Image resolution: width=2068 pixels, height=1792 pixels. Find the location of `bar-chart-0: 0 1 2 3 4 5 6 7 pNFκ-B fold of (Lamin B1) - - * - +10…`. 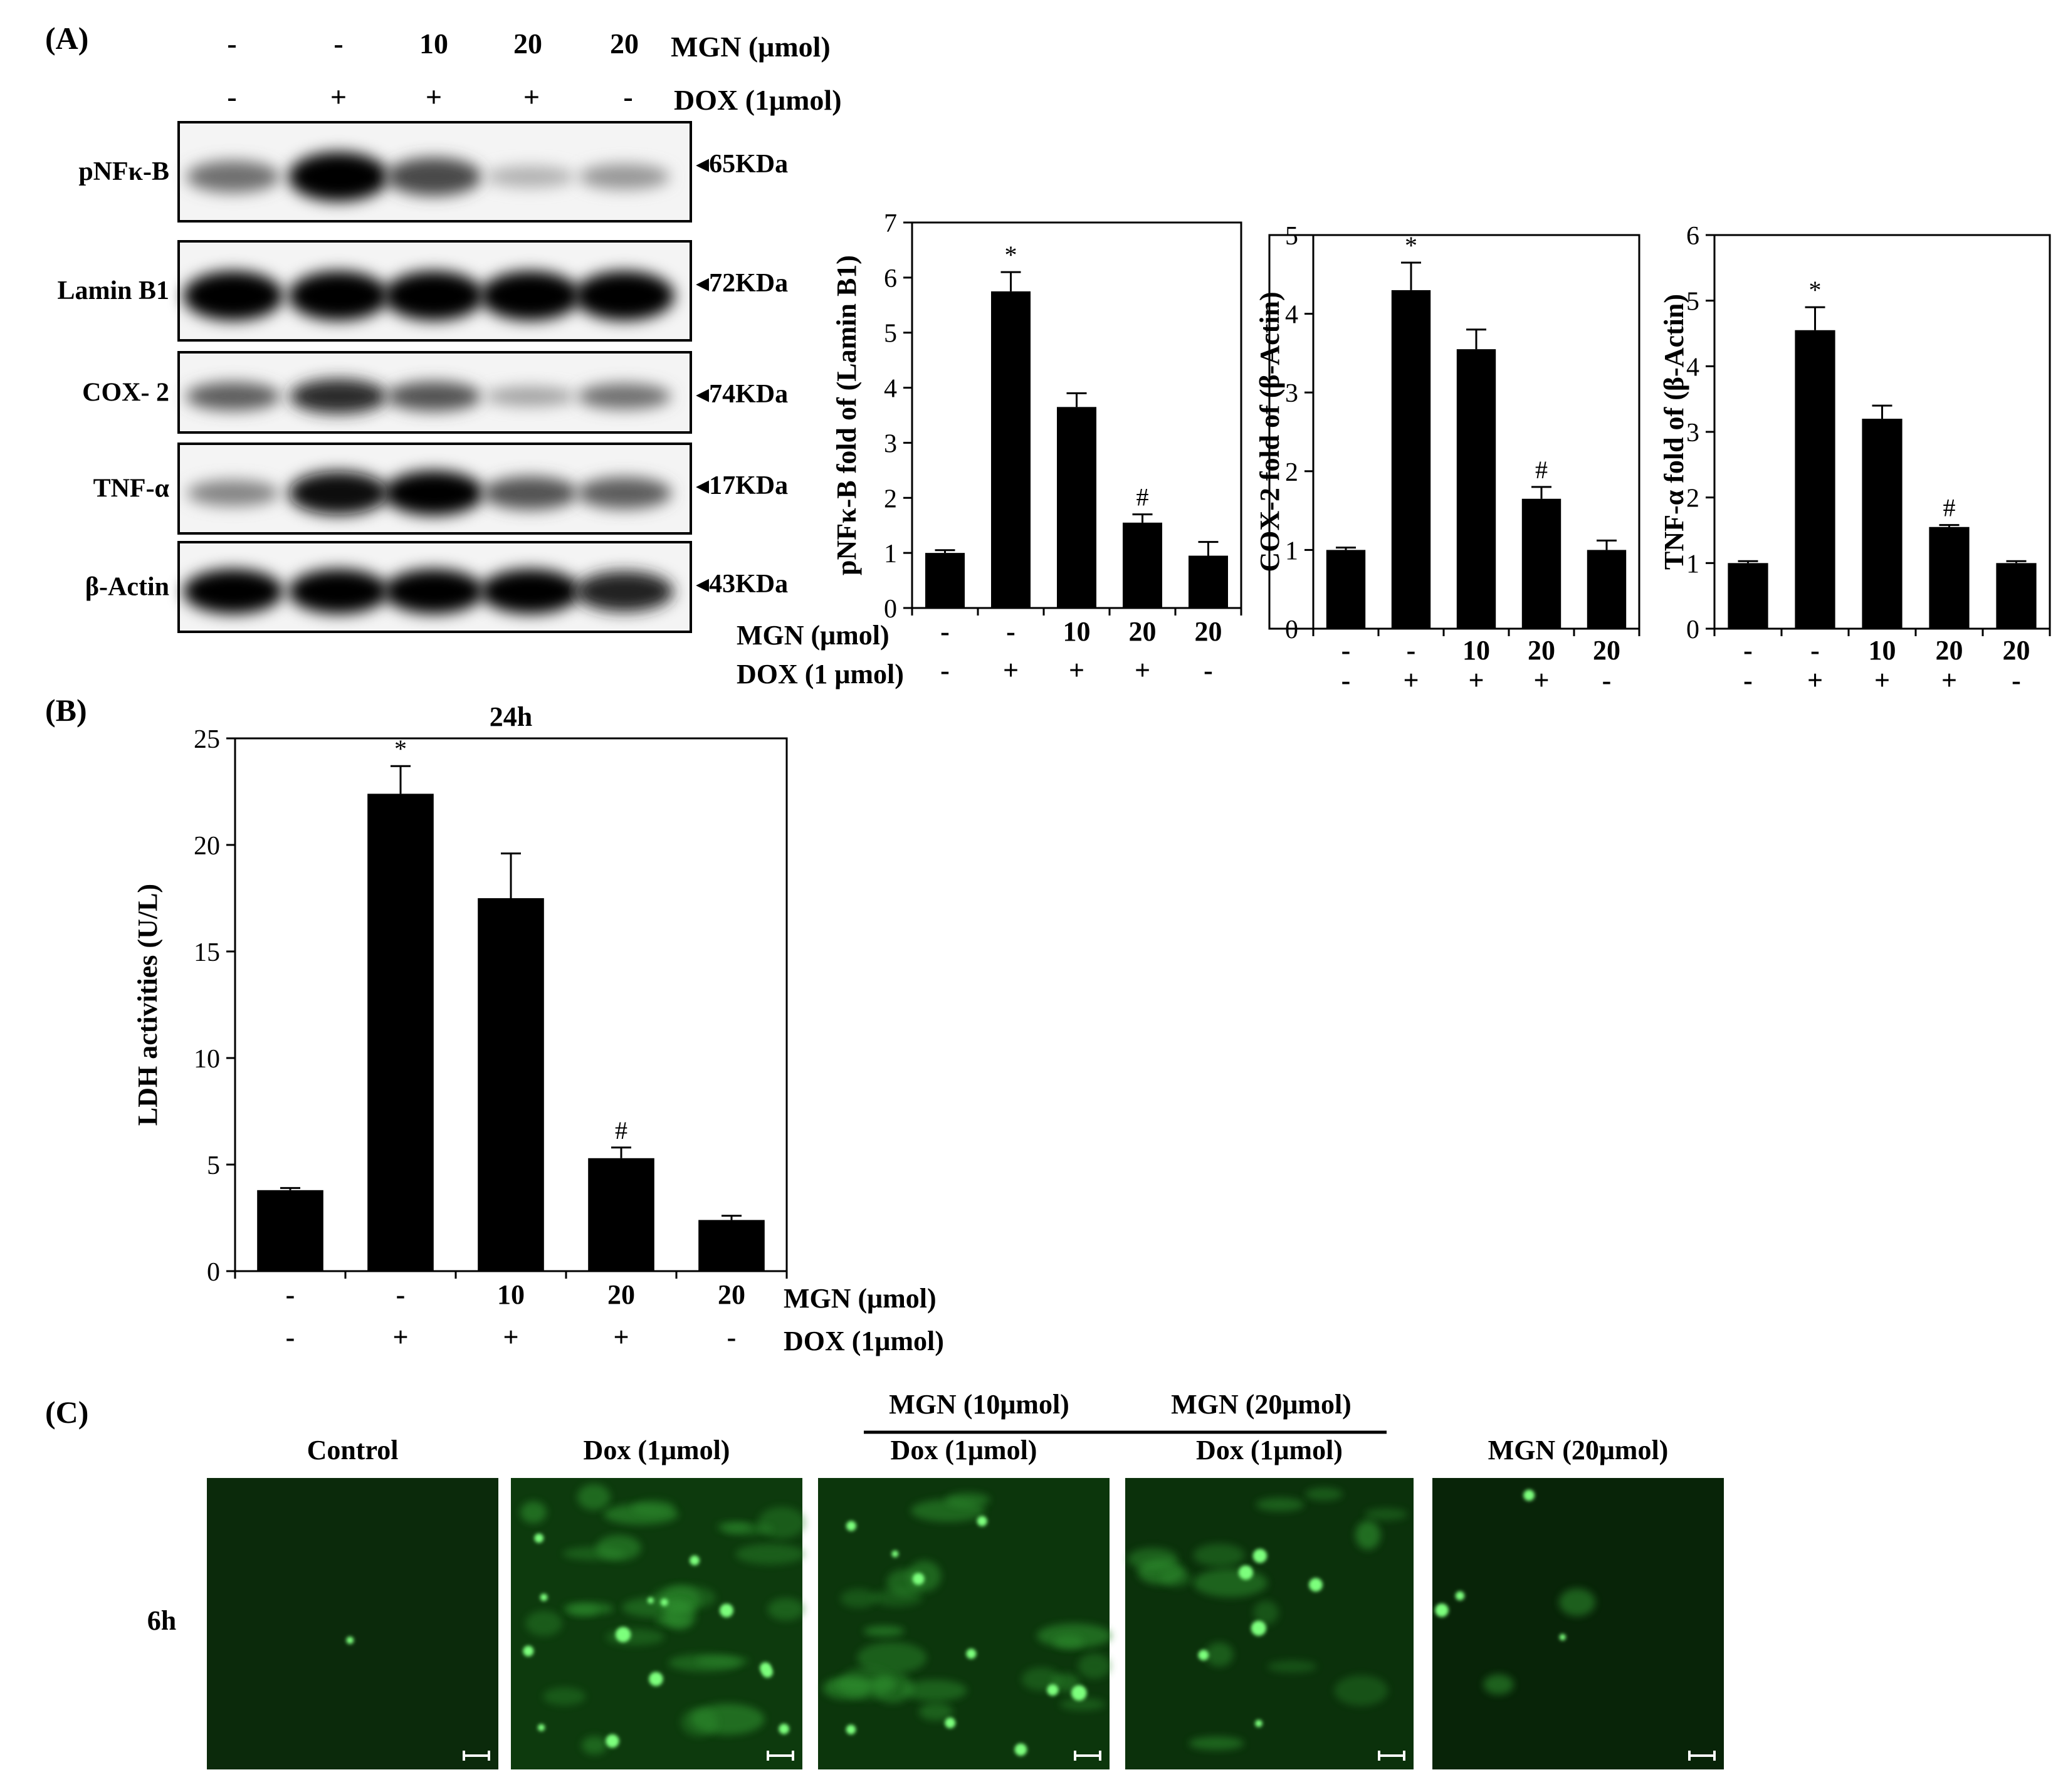

bar-chart-0: 0 1 2 3 4 5 6 7 pNFκ-B fold of (Lamin B1) - - * - +10… is located at coordinates (990, 449).